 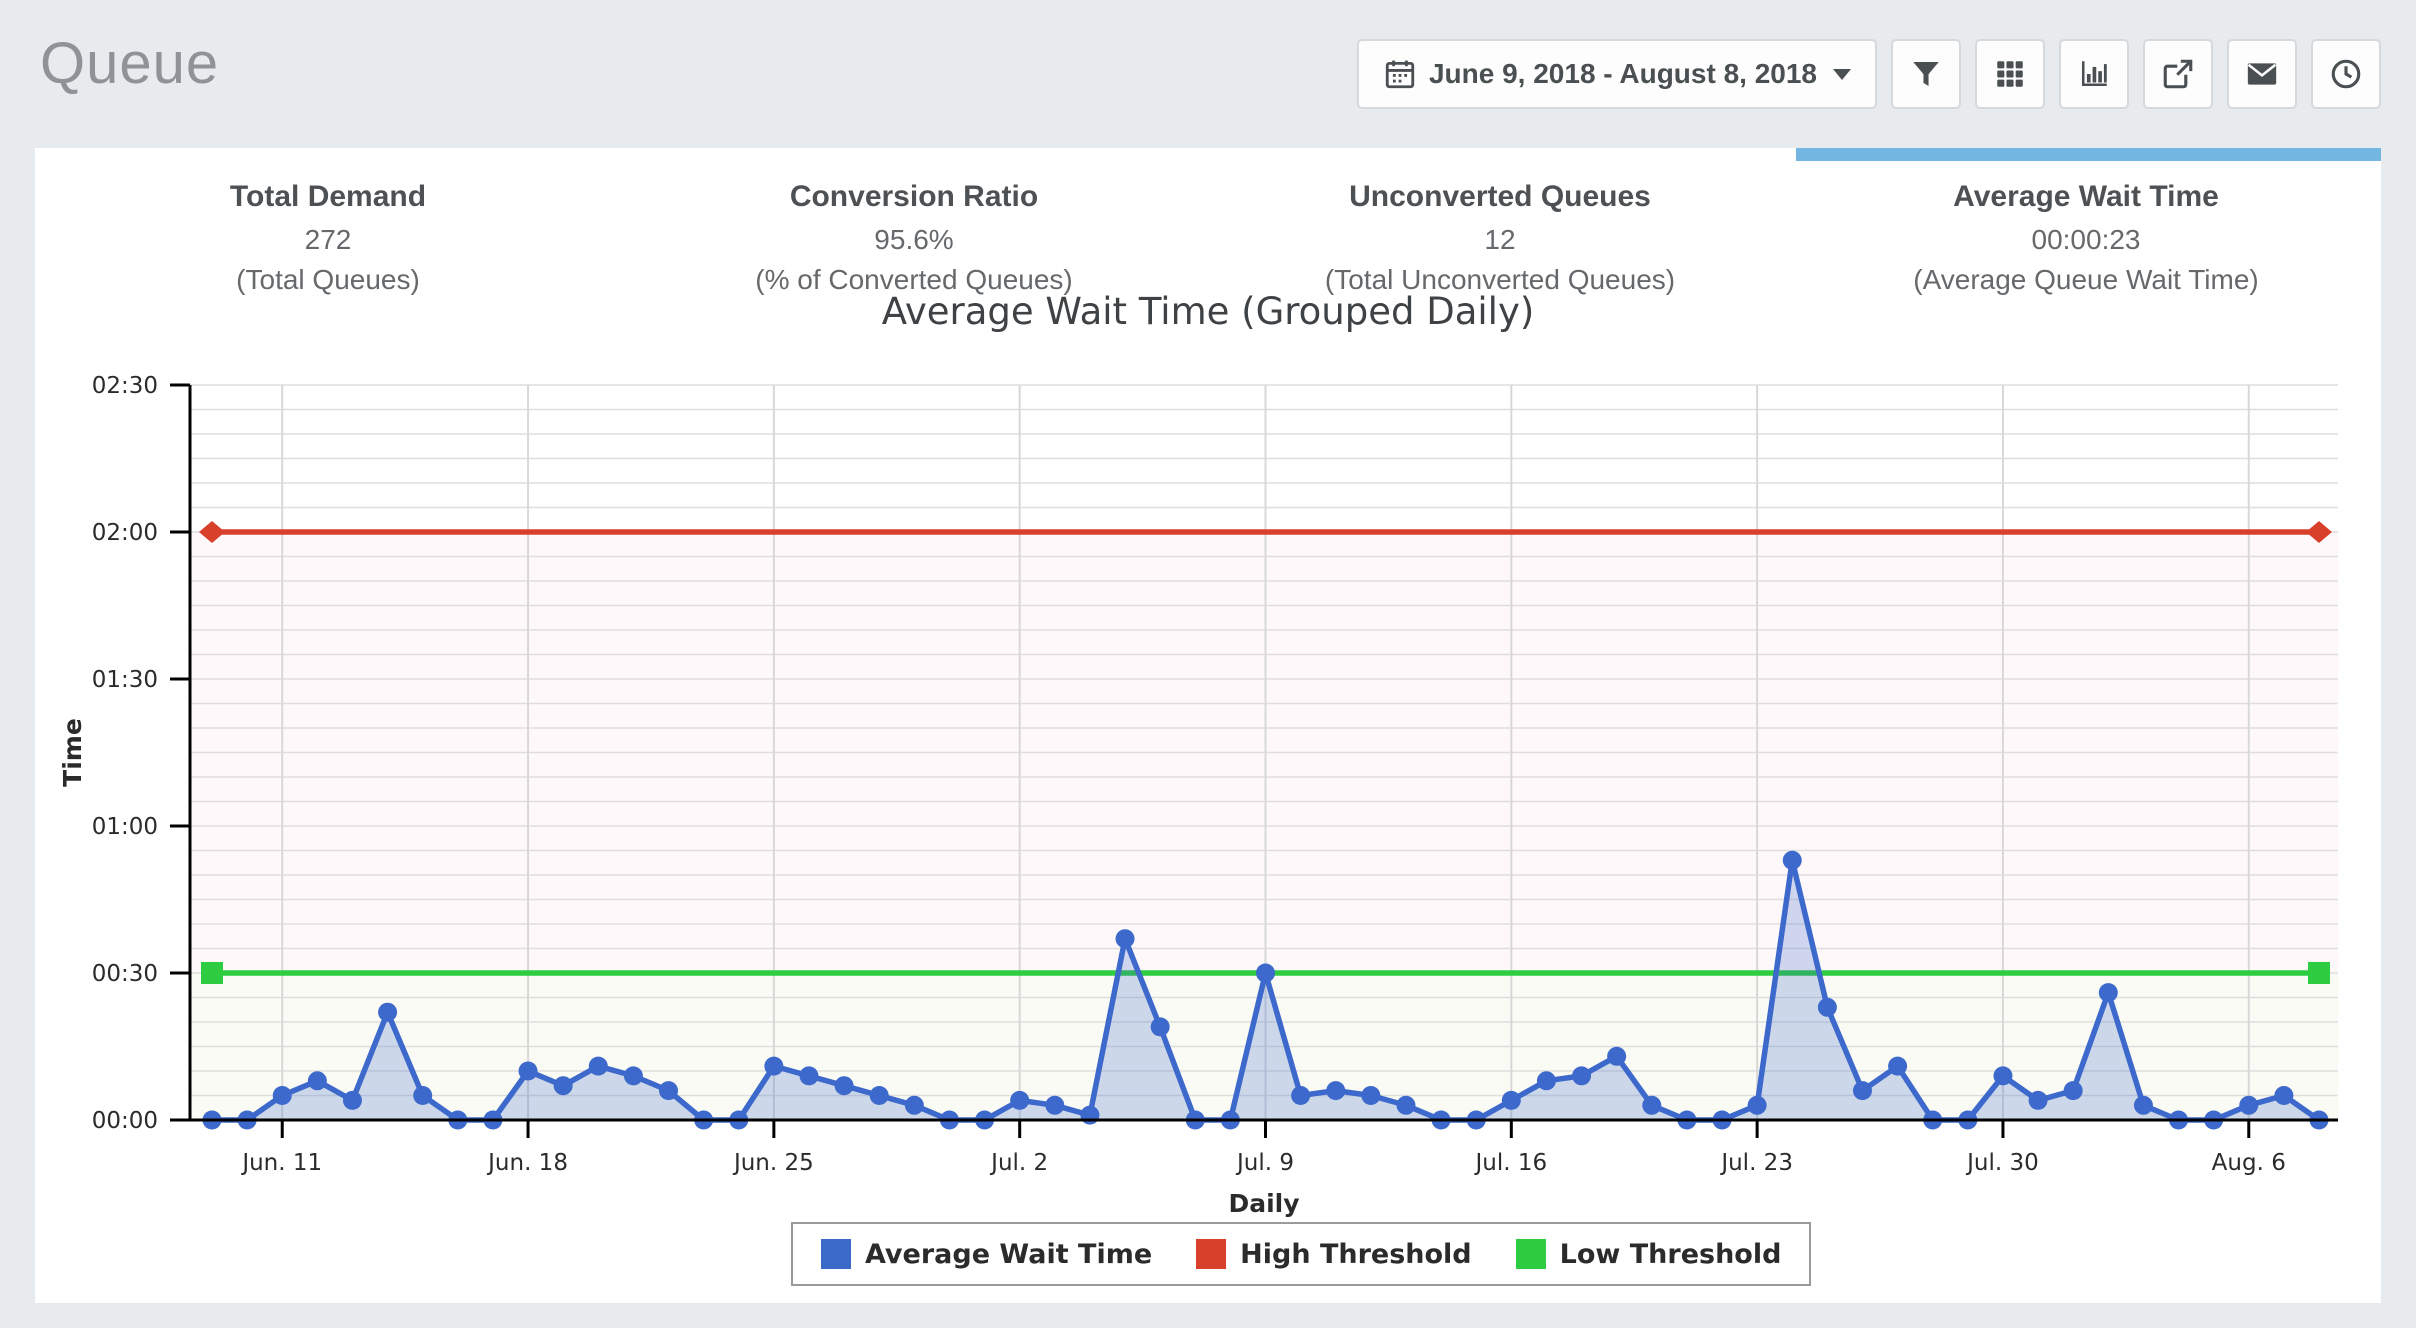 I want to click on svg-text: Time, so click(x=72, y=752).